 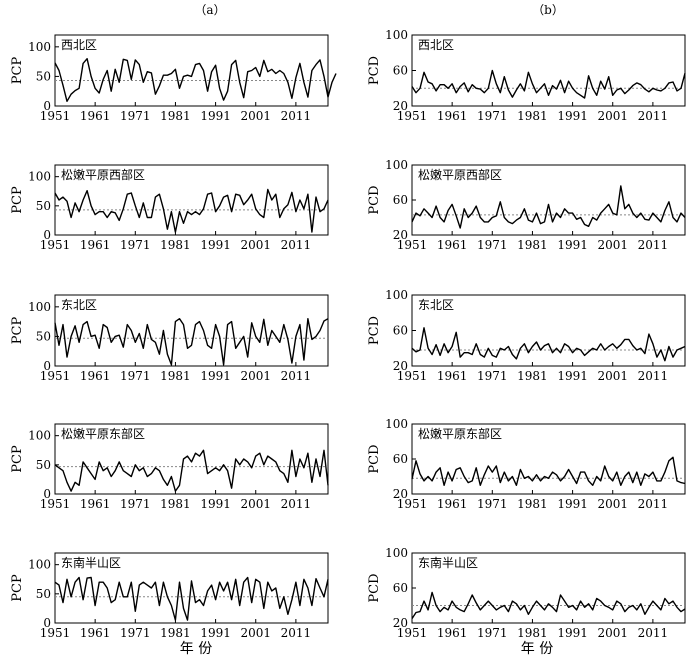 I want to click on chart-panel-a1: 0 50 100 1951 1961 1971 1981 1991 2001 2011 PCP 西北区, so click(x=173, y=78).